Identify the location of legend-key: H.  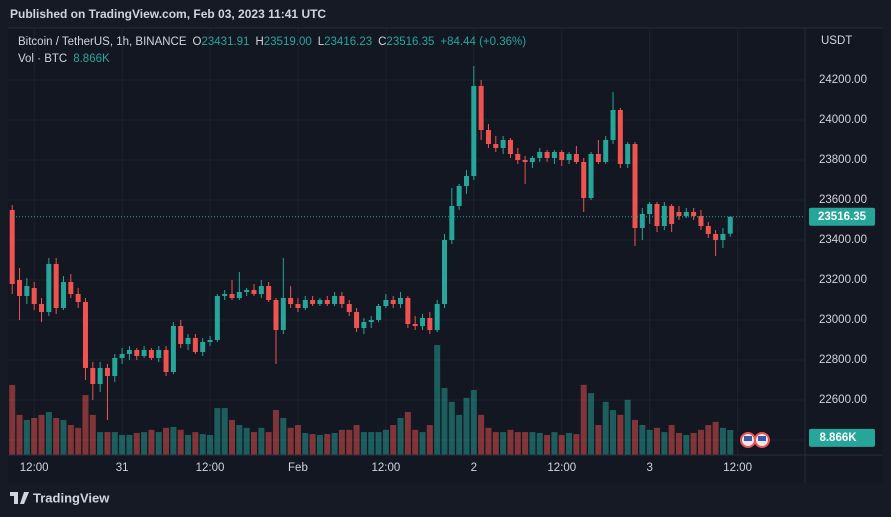
(259, 42).